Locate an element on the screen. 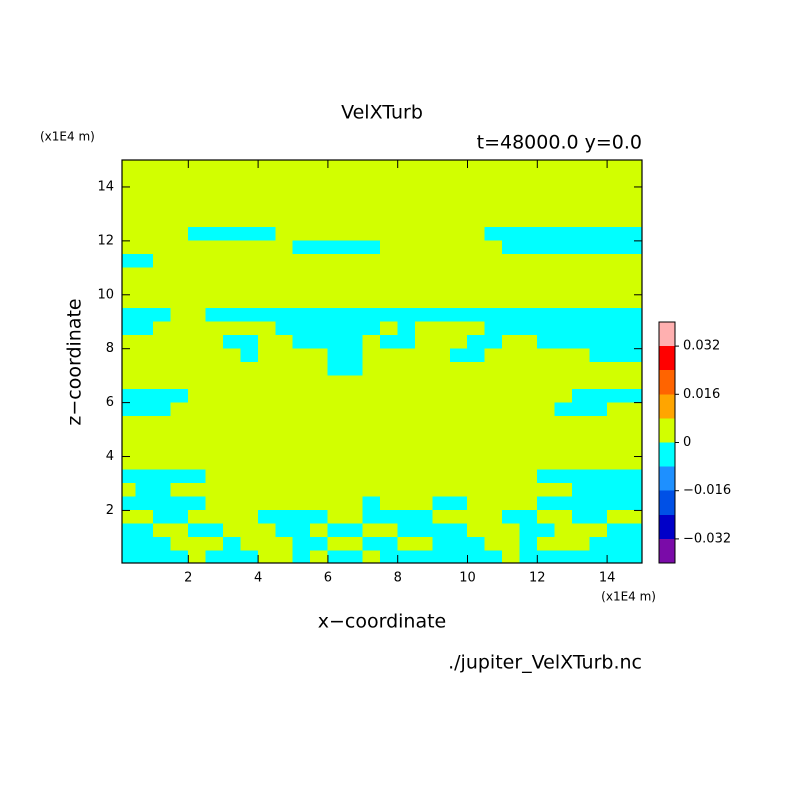  x-axis-label: x−coordinate is located at coordinates (382, 622).